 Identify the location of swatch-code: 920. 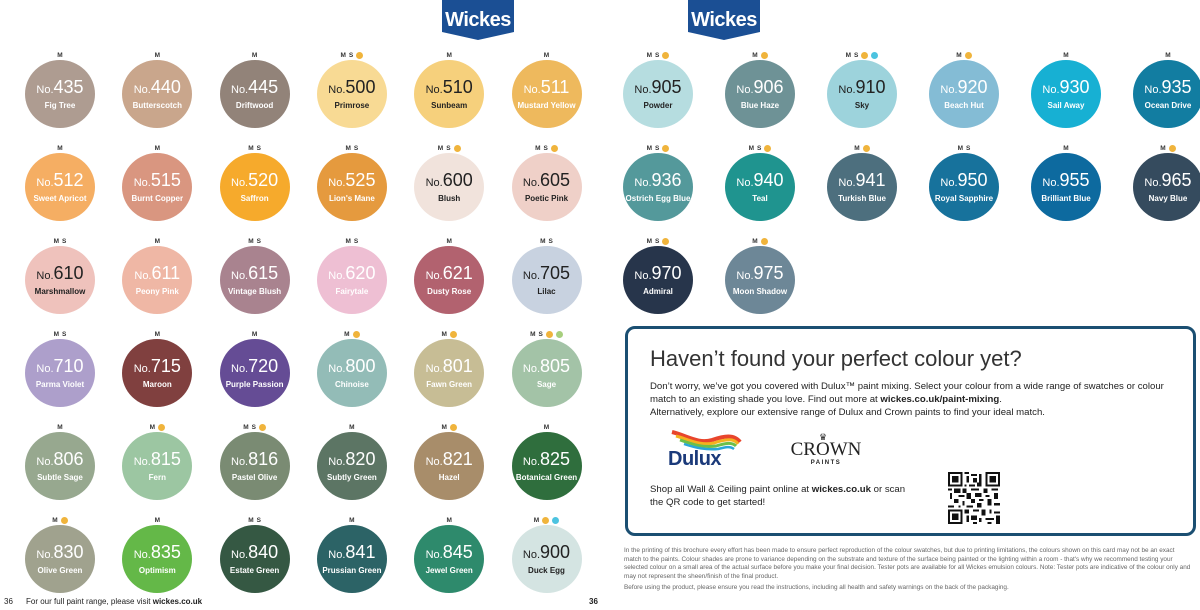
(972, 87).